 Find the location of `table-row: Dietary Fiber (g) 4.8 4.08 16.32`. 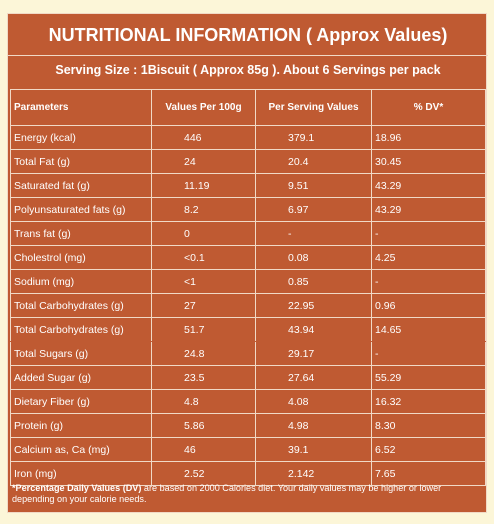

table-row: Dietary Fiber (g) 4.8 4.08 16.32 is located at coordinates (248, 401).